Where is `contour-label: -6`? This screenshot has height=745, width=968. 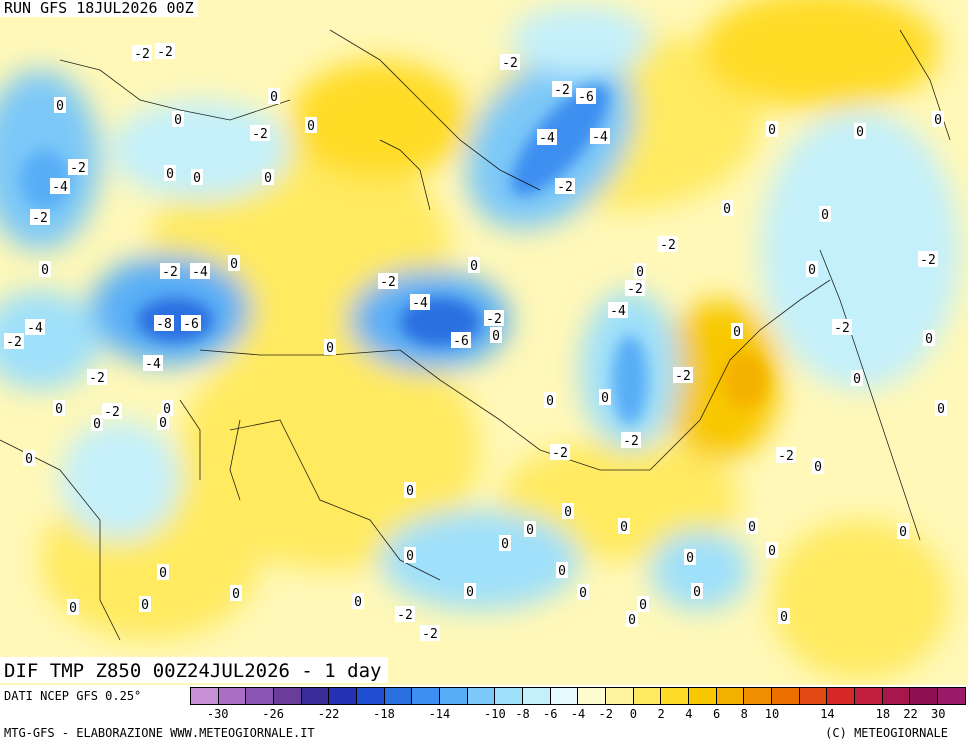
contour-label: -6 is located at coordinates (191, 324).